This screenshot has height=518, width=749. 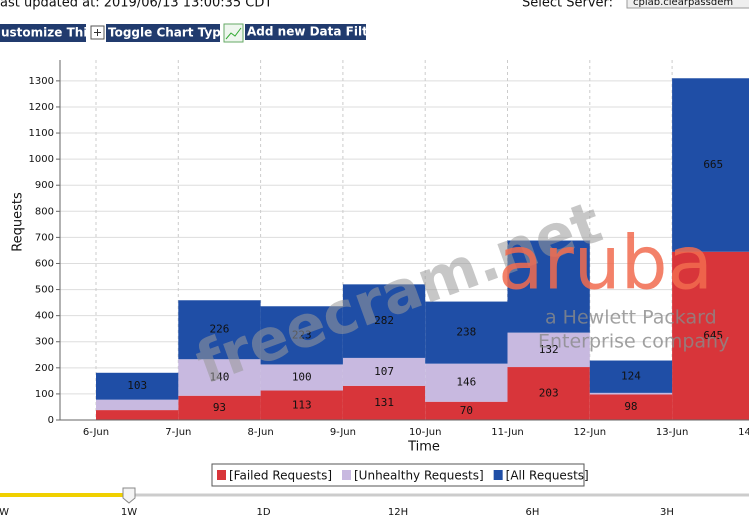 I want to click on x-axis-title: Time, so click(x=423, y=447).